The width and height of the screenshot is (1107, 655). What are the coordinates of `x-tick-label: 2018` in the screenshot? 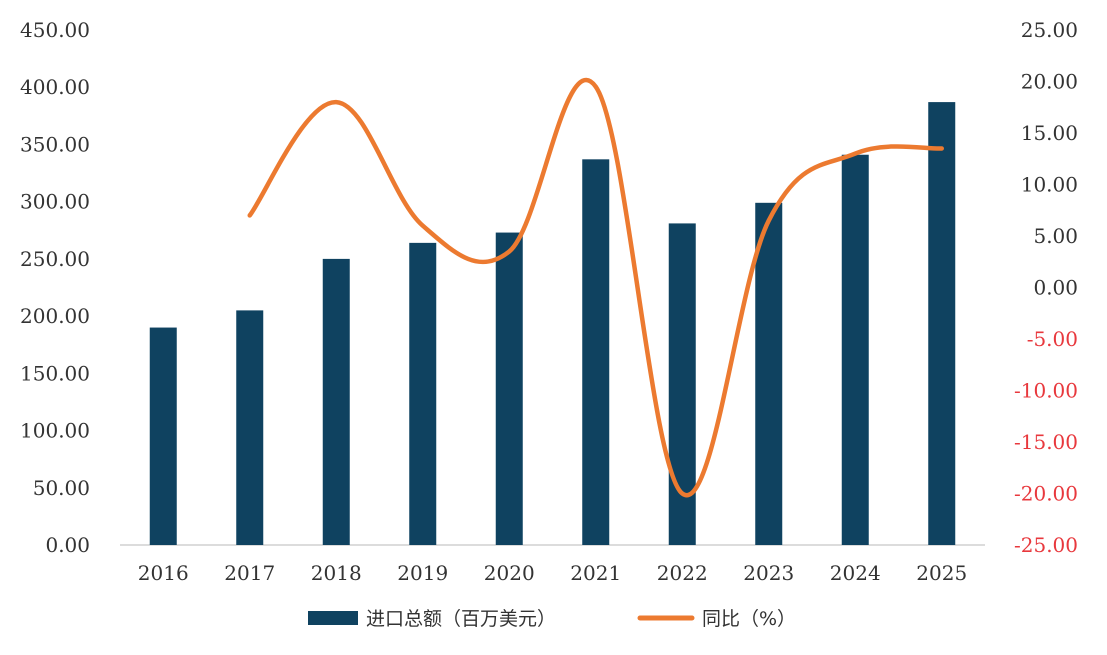 It's located at (336, 573).